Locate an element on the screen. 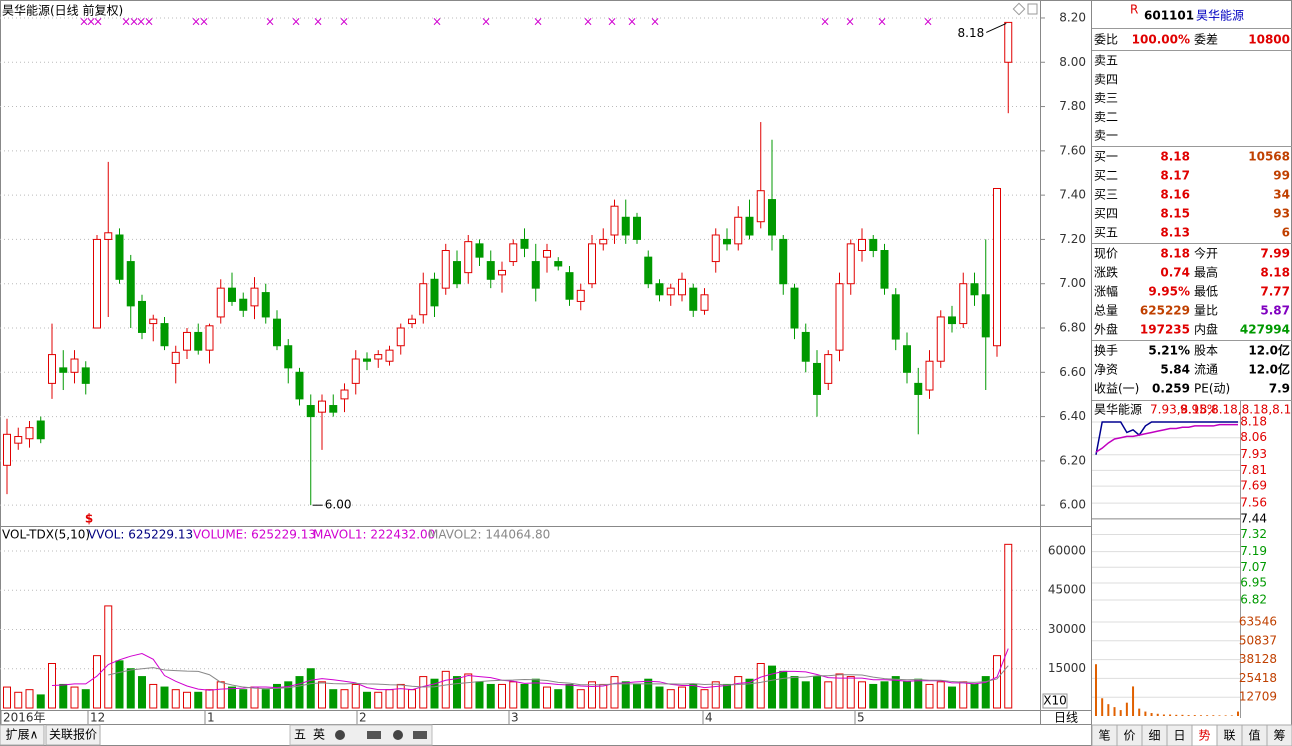 Image resolution: width=1292 pixels, height=746 pixels. tab-label: 筹 is located at coordinates (1279, 736).